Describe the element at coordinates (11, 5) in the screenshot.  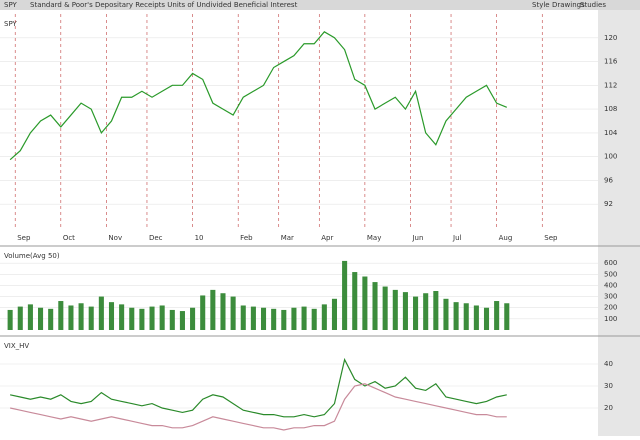
I see `symbol: SPY` at that location.